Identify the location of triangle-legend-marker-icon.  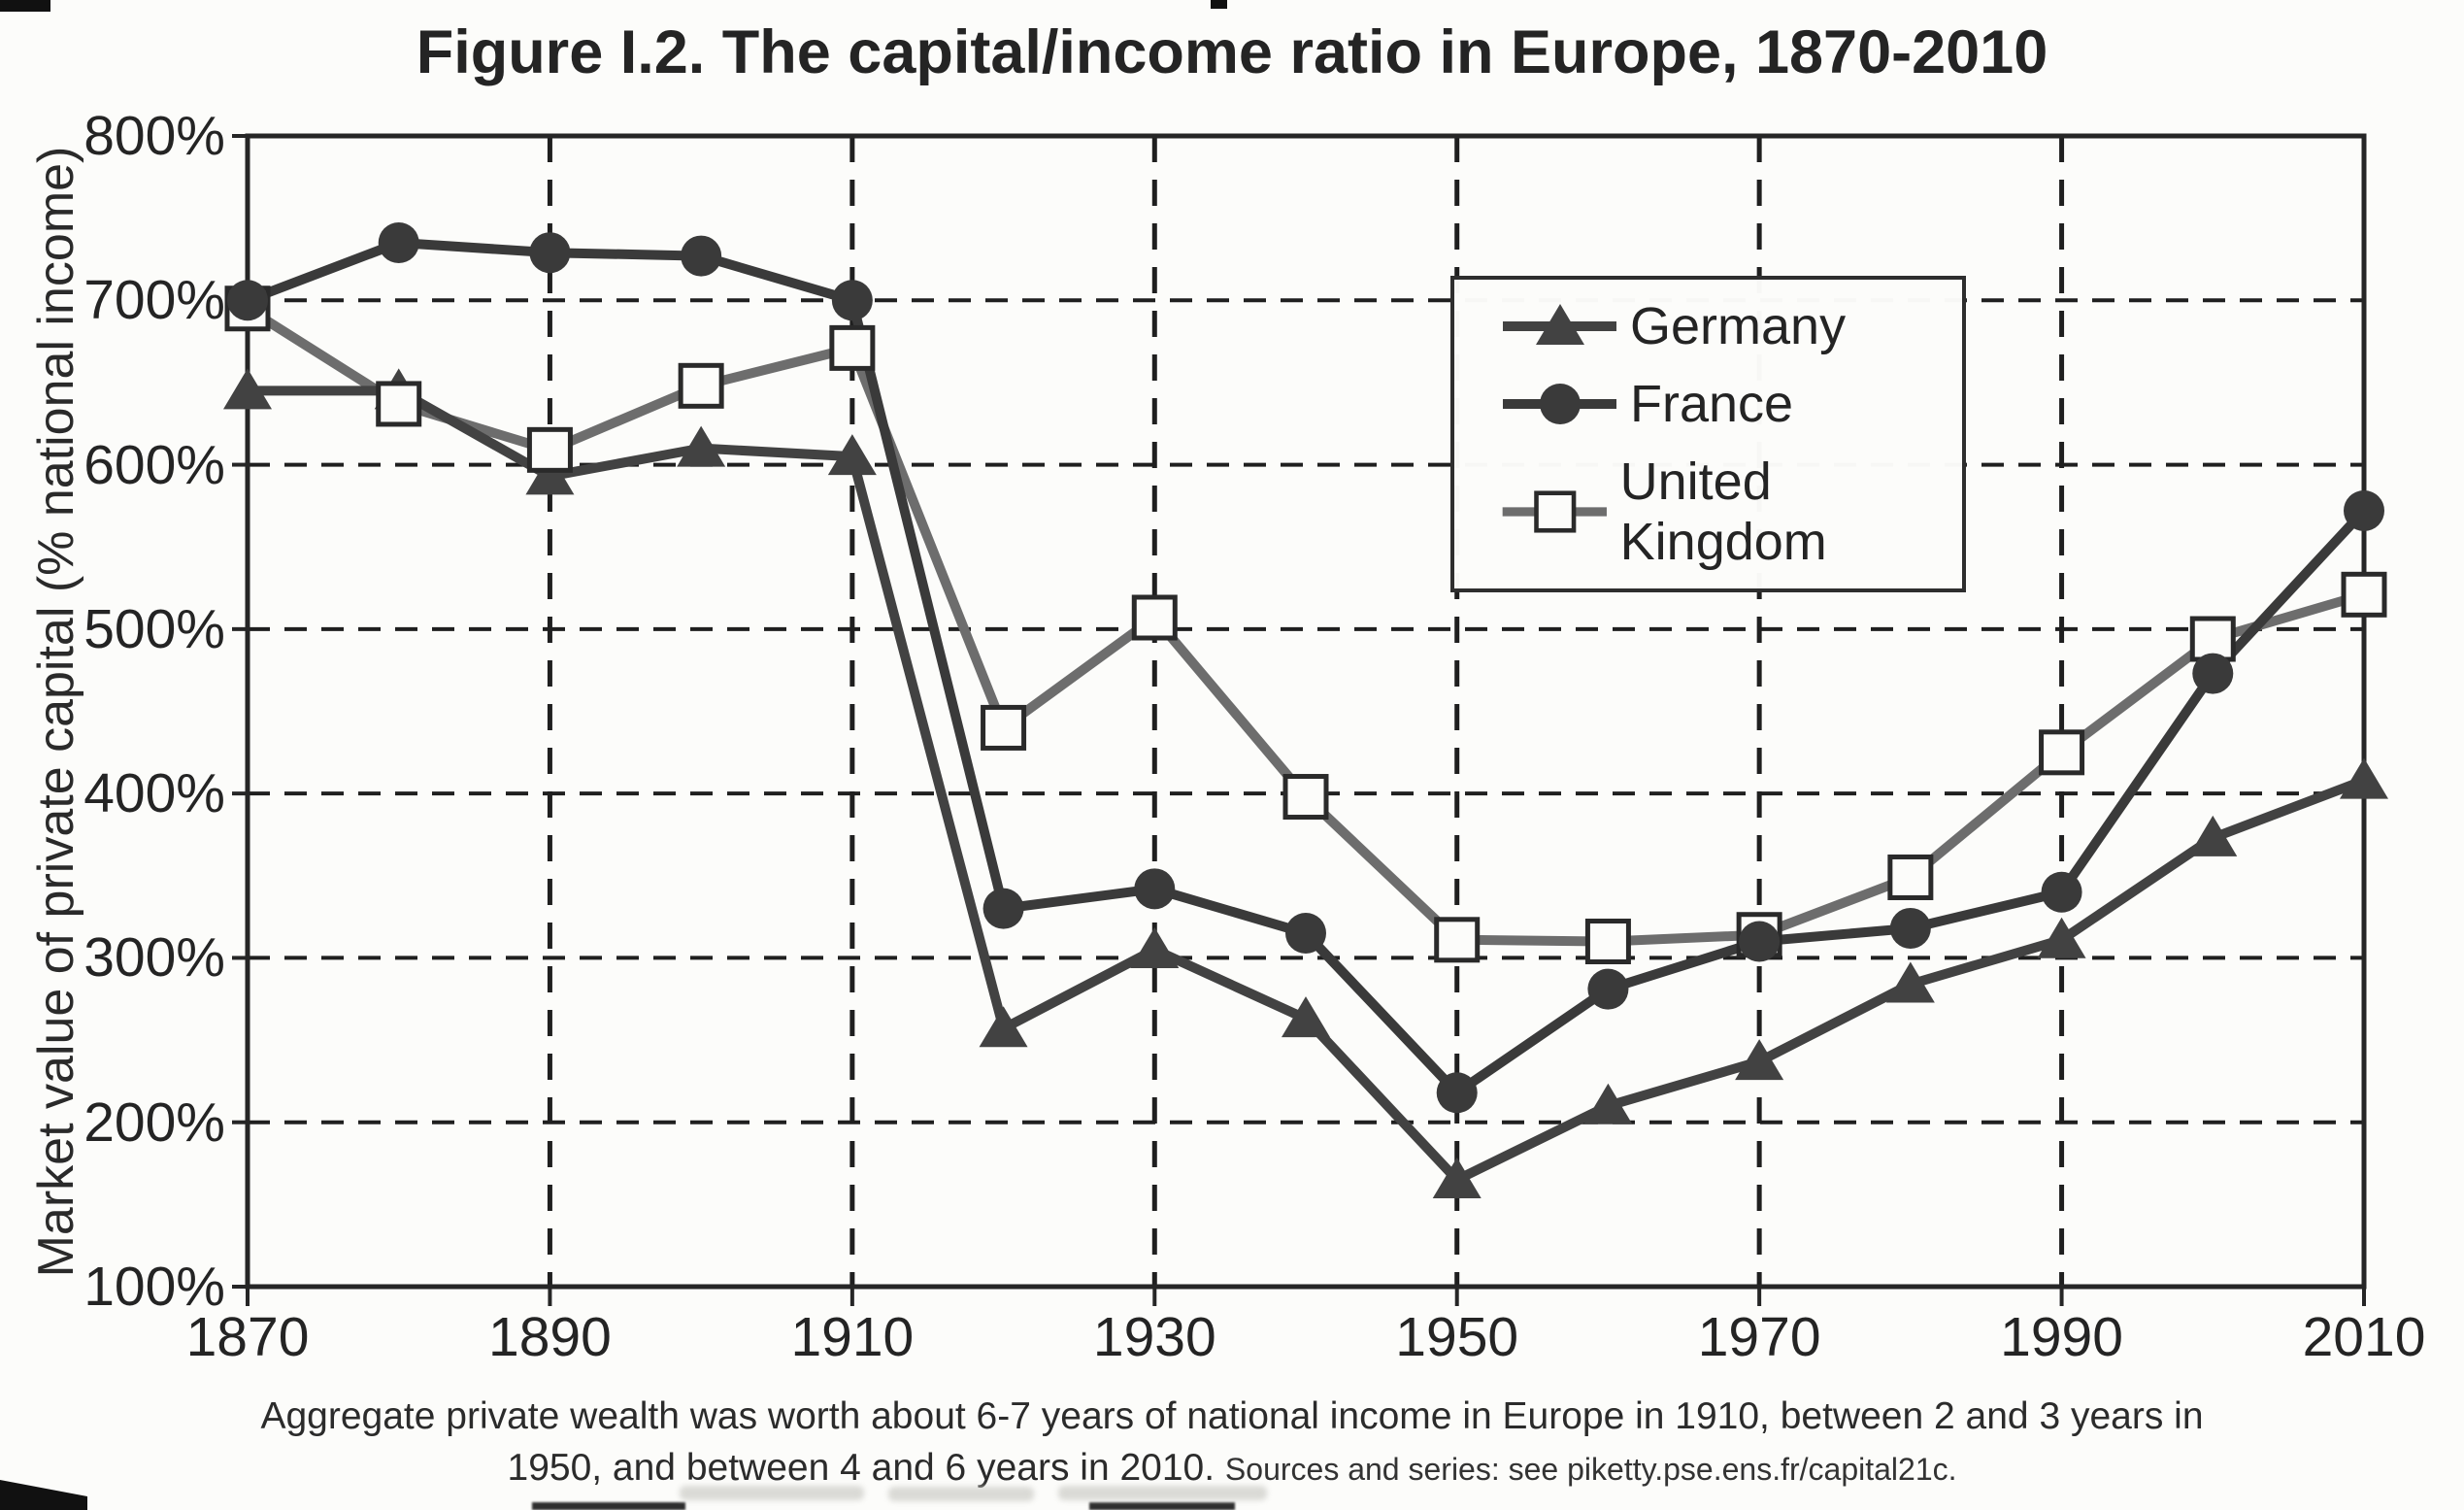
(1559, 324).